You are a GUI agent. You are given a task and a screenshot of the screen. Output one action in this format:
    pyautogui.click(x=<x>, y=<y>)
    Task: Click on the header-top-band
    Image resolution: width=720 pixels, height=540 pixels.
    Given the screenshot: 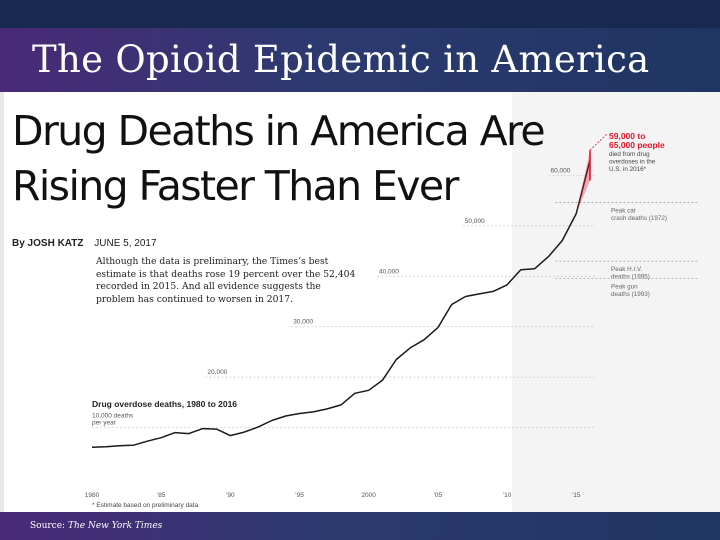 What is the action you would take?
    pyautogui.click(x=360, y=14)
    